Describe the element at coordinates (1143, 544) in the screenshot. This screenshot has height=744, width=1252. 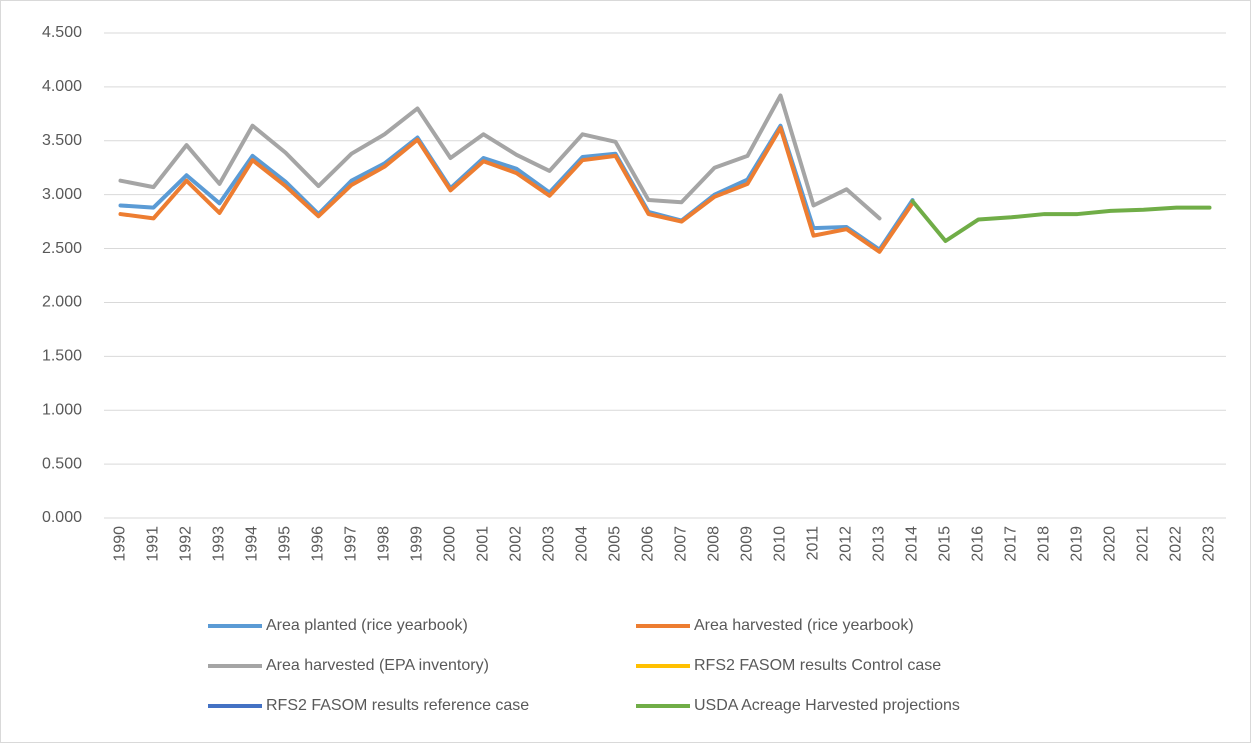
I see `x-tick-label: 2021` at that location.